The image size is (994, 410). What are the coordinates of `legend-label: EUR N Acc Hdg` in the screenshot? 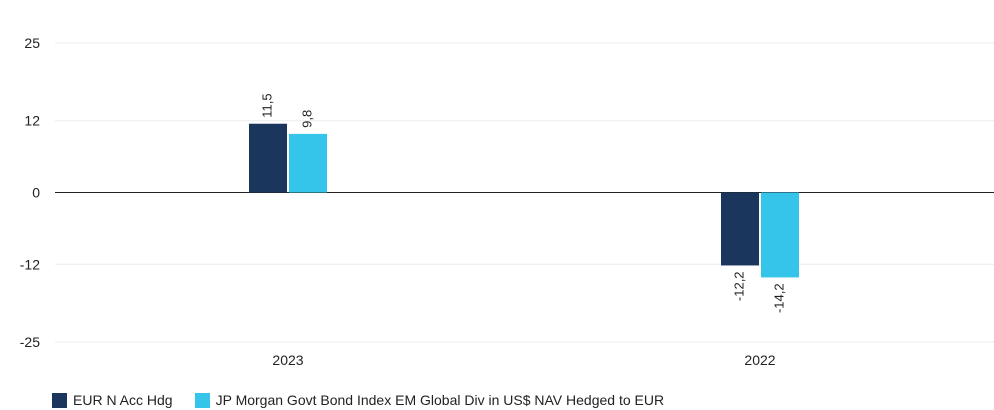 It's located at (123, 400).